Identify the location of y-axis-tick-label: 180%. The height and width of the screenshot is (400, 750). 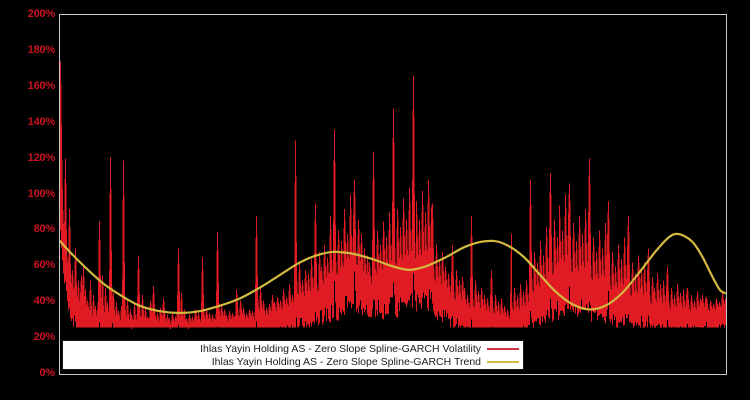
(41, 49).